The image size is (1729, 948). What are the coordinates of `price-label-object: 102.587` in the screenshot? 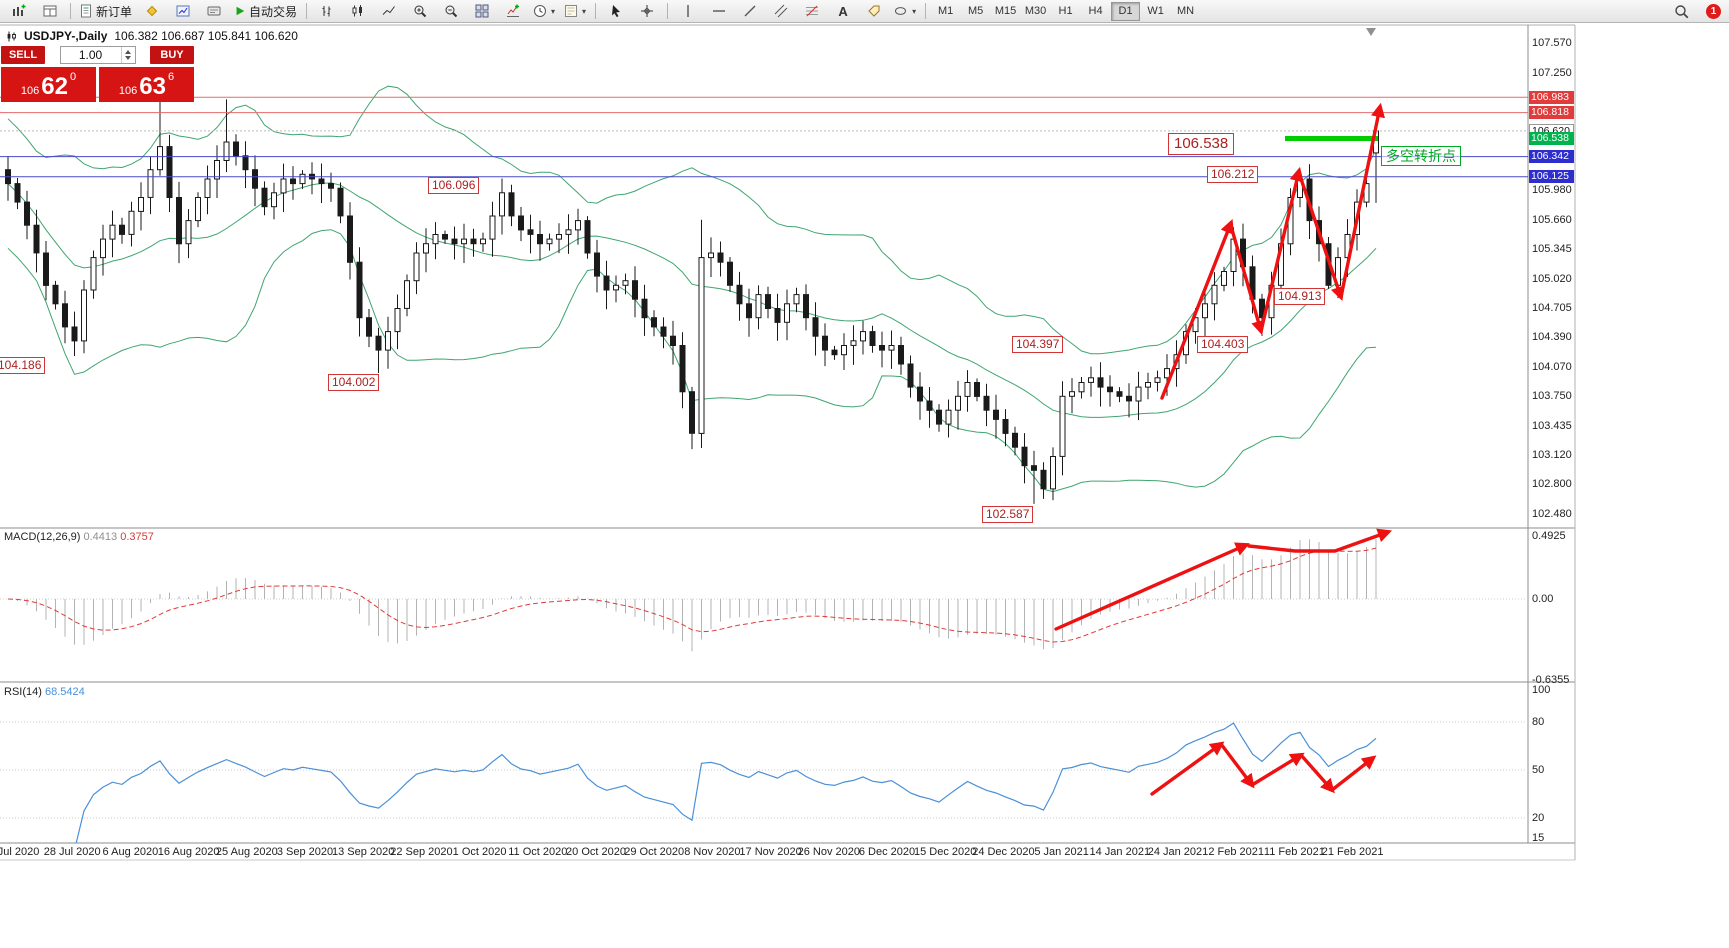 It's located at (1008, 514).